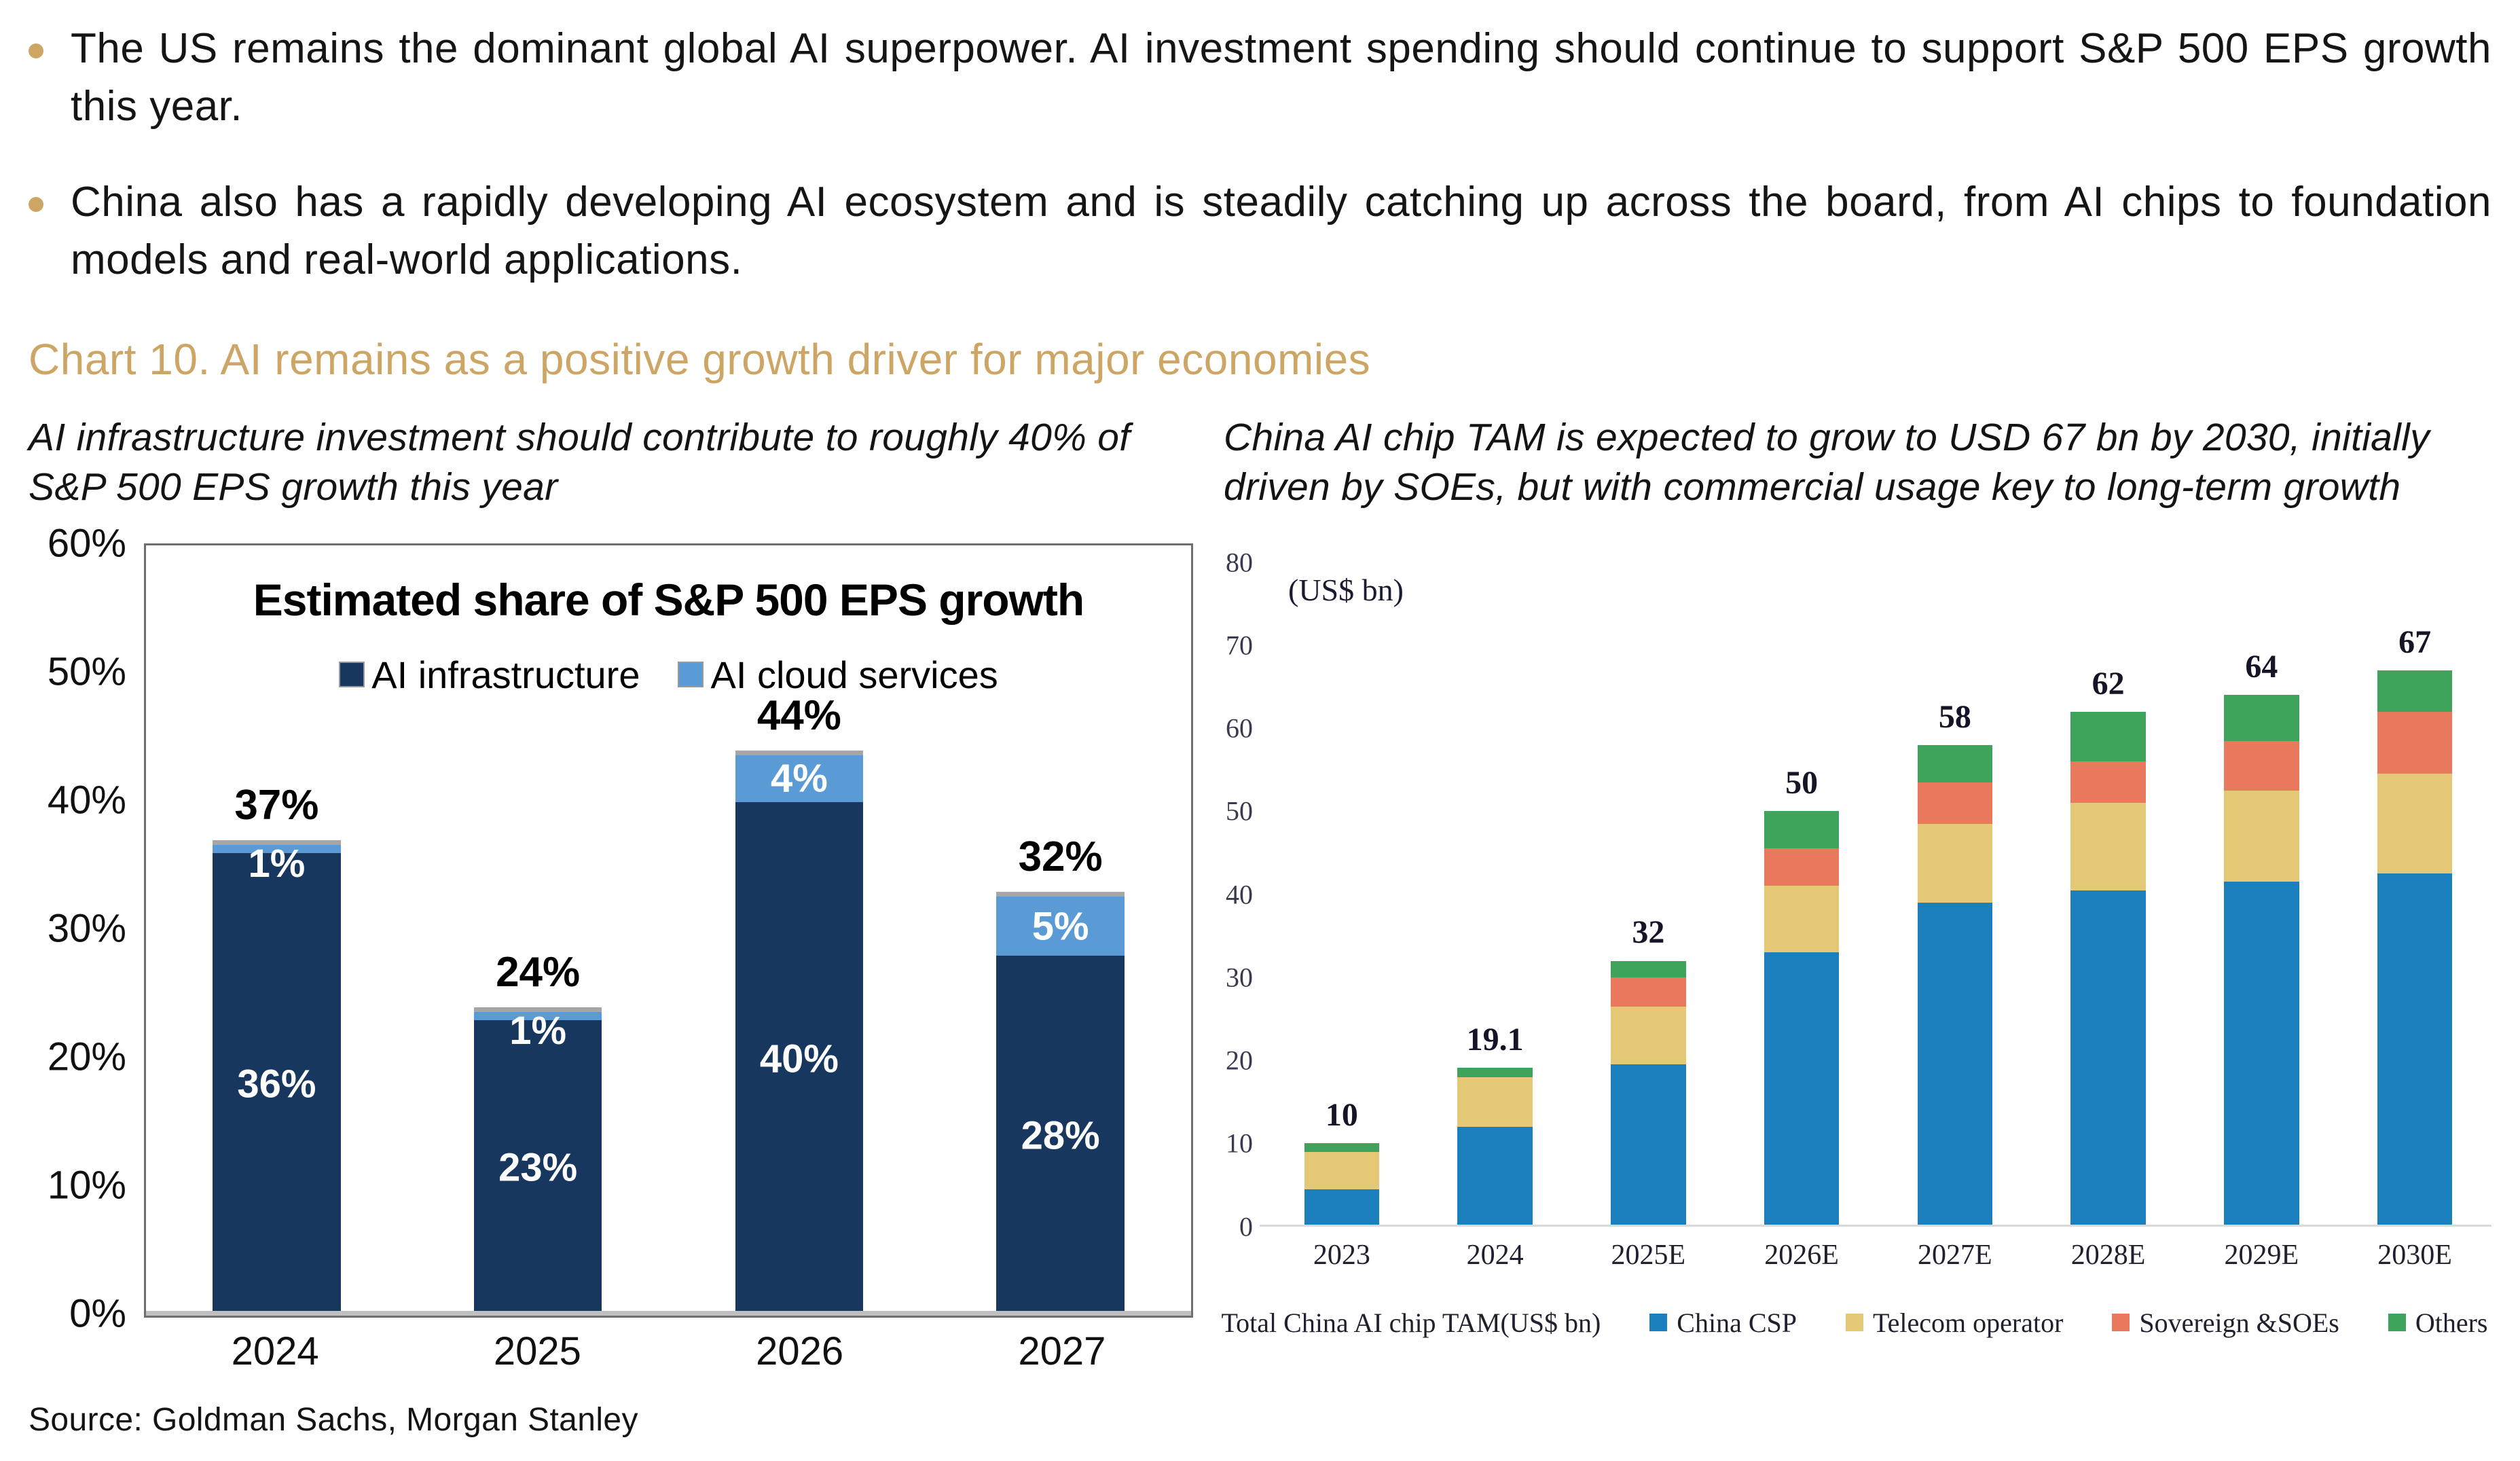  What do you see at coordinates (1649, 894) in the screenshot?
I see `bar-slot: 32` at bounding box center [1649, 894].